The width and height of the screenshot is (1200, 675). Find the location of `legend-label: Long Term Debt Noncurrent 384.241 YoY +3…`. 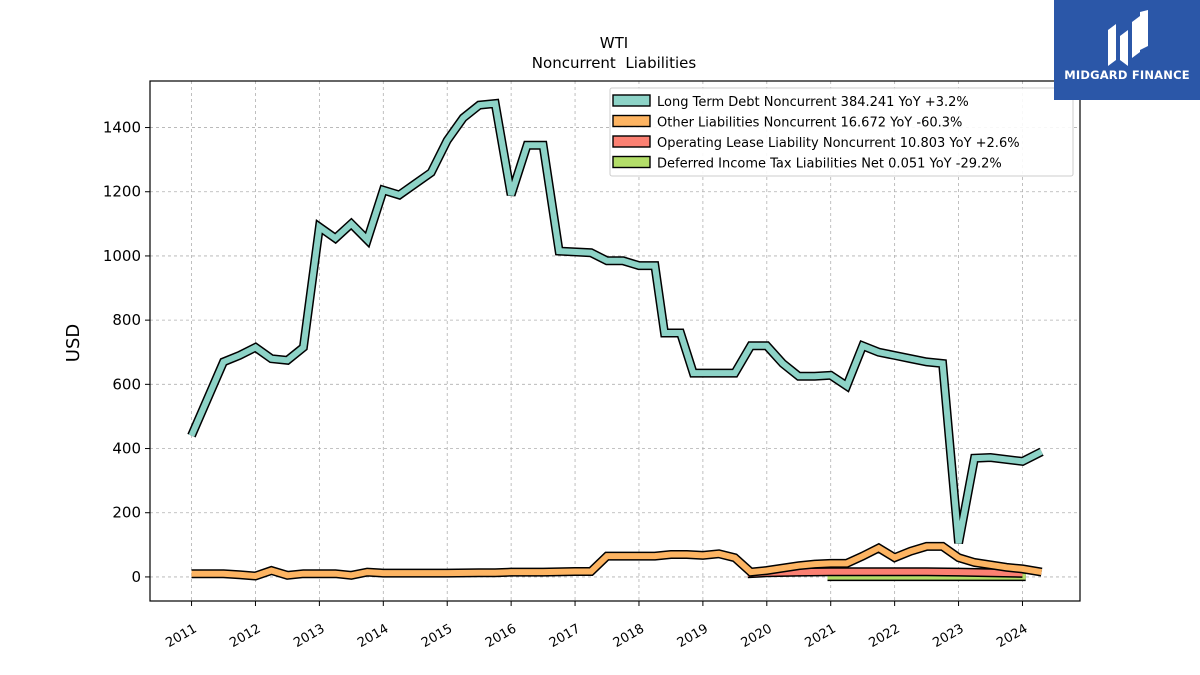

legend-label: Long Term Debt Noncurrent 384.241 YoY +3… is located at coordinates (813, 102).